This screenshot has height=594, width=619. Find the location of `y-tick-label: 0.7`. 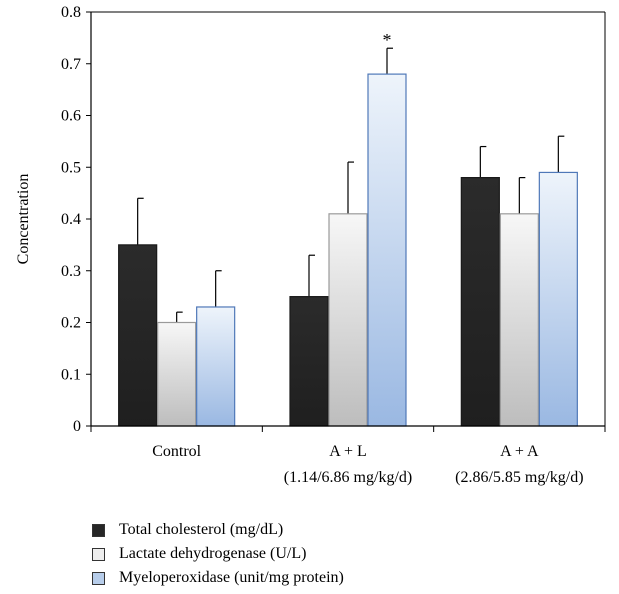

y-tick-label: 0.7 is located at coordinates (71, 64).